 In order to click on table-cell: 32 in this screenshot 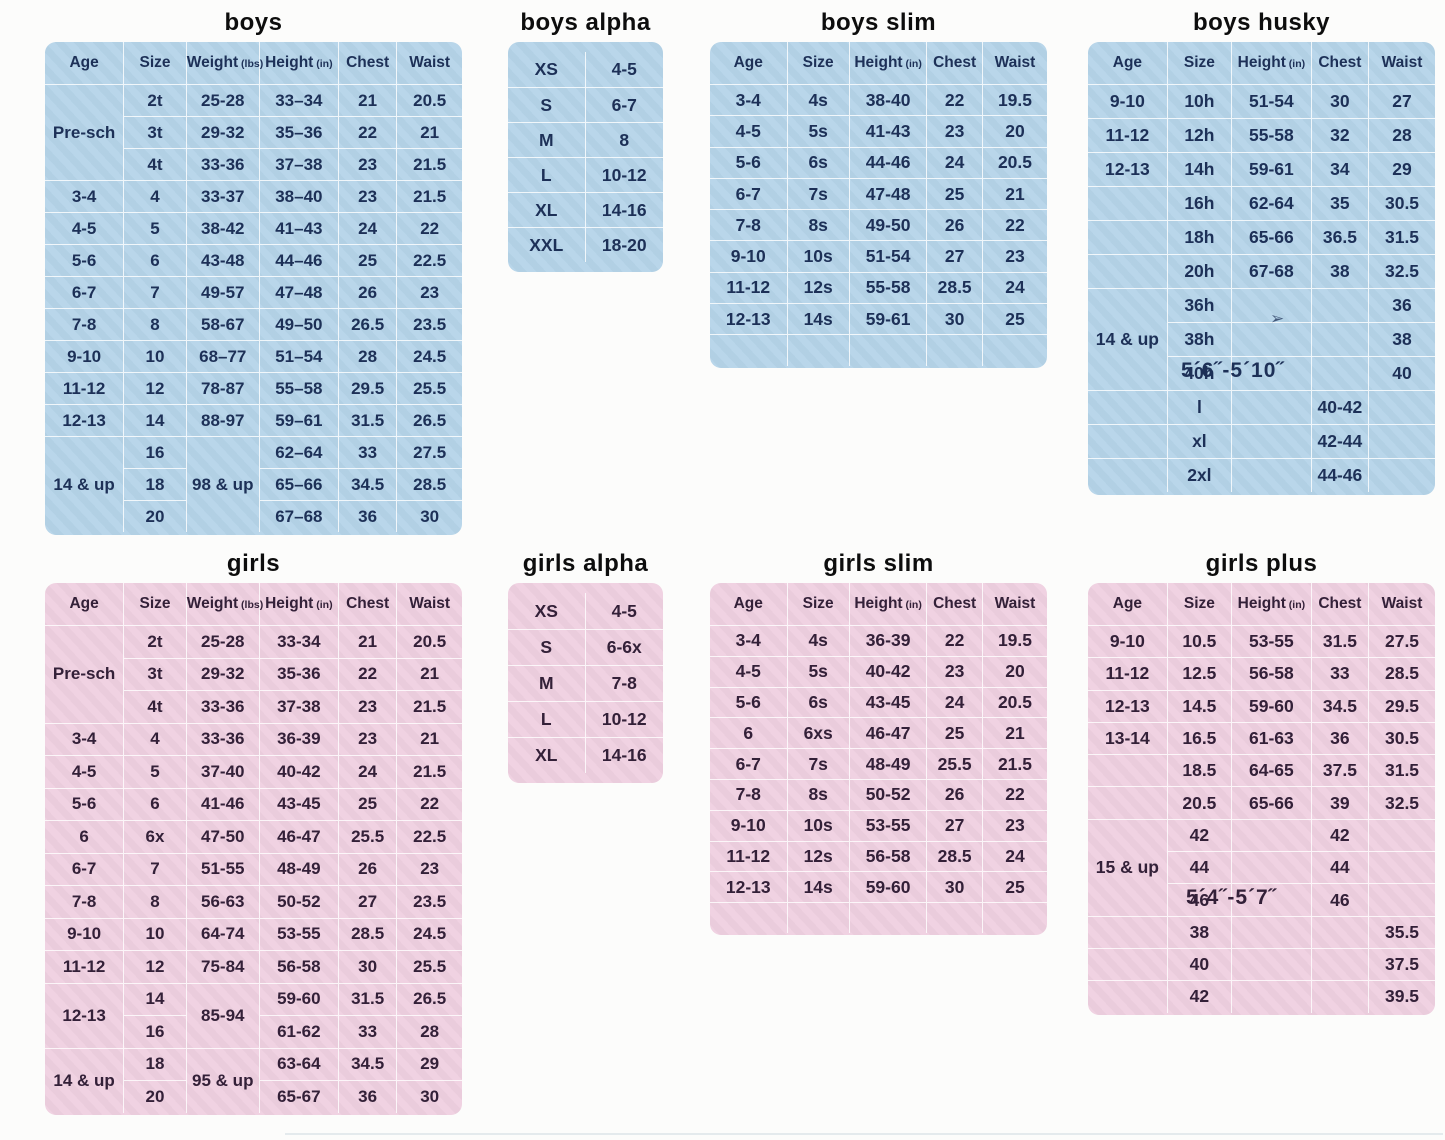, I will do `click(1340, 135)`.